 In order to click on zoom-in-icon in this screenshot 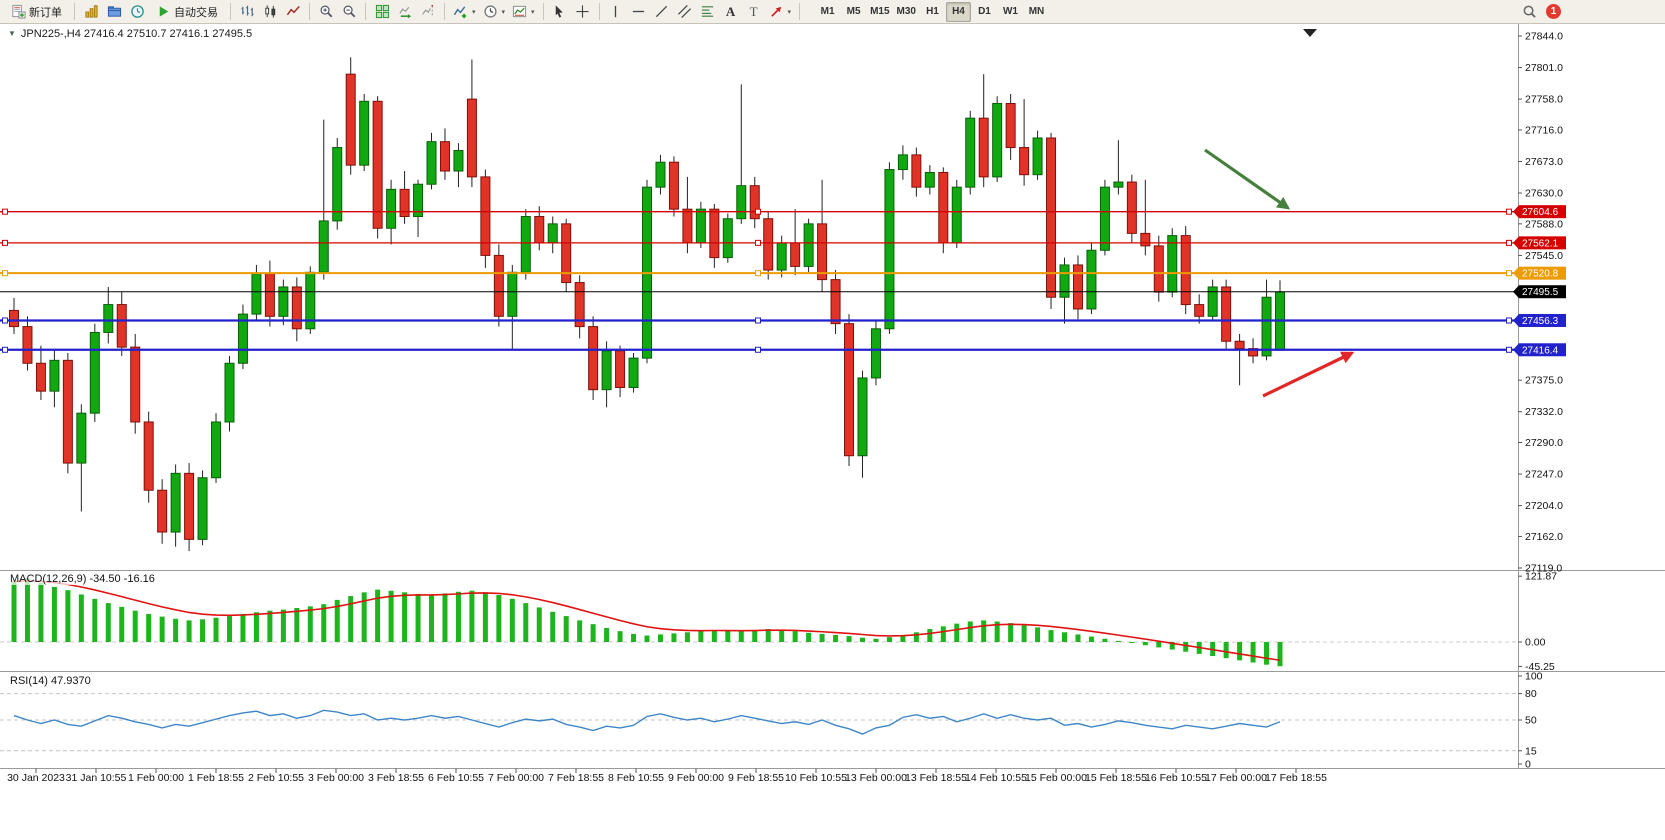, I will do `click(326, 11)`.